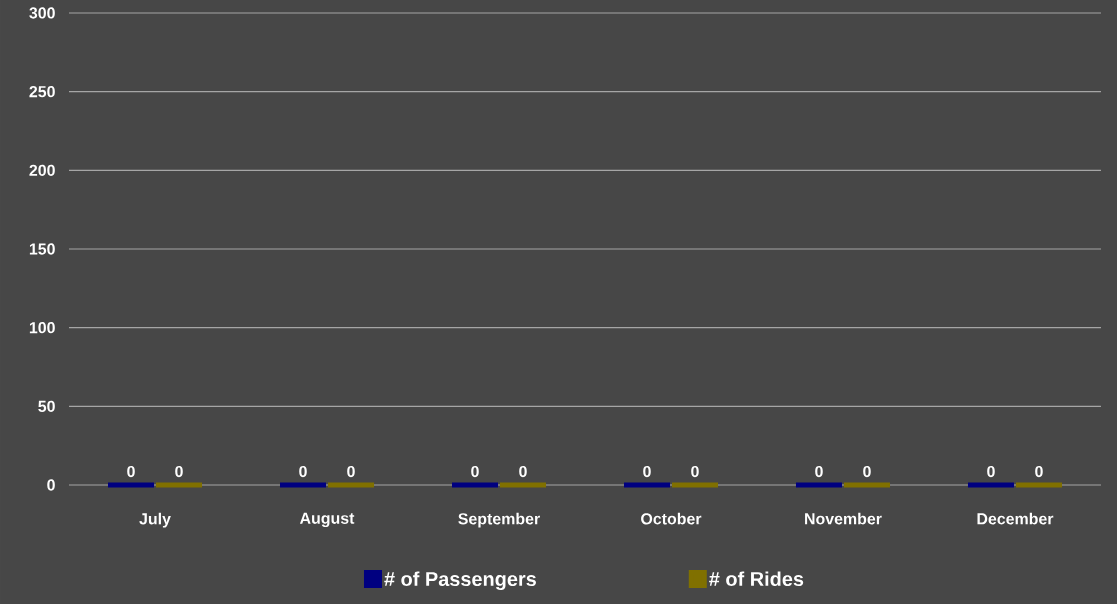 The image size is (1117, 604). Describe the element at coordinates (843, 518) in the screenshot. I see `x-tick-label: November` at that location.